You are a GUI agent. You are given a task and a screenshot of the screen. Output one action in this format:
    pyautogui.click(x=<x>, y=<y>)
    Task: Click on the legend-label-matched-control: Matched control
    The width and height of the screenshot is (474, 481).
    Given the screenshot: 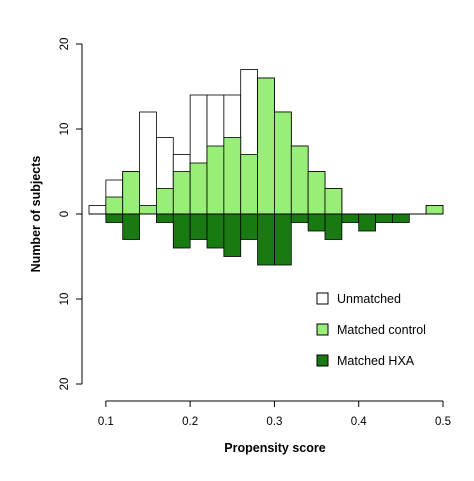 What is the action you would take?
    pyautogui.click(x=381, y=330)
    